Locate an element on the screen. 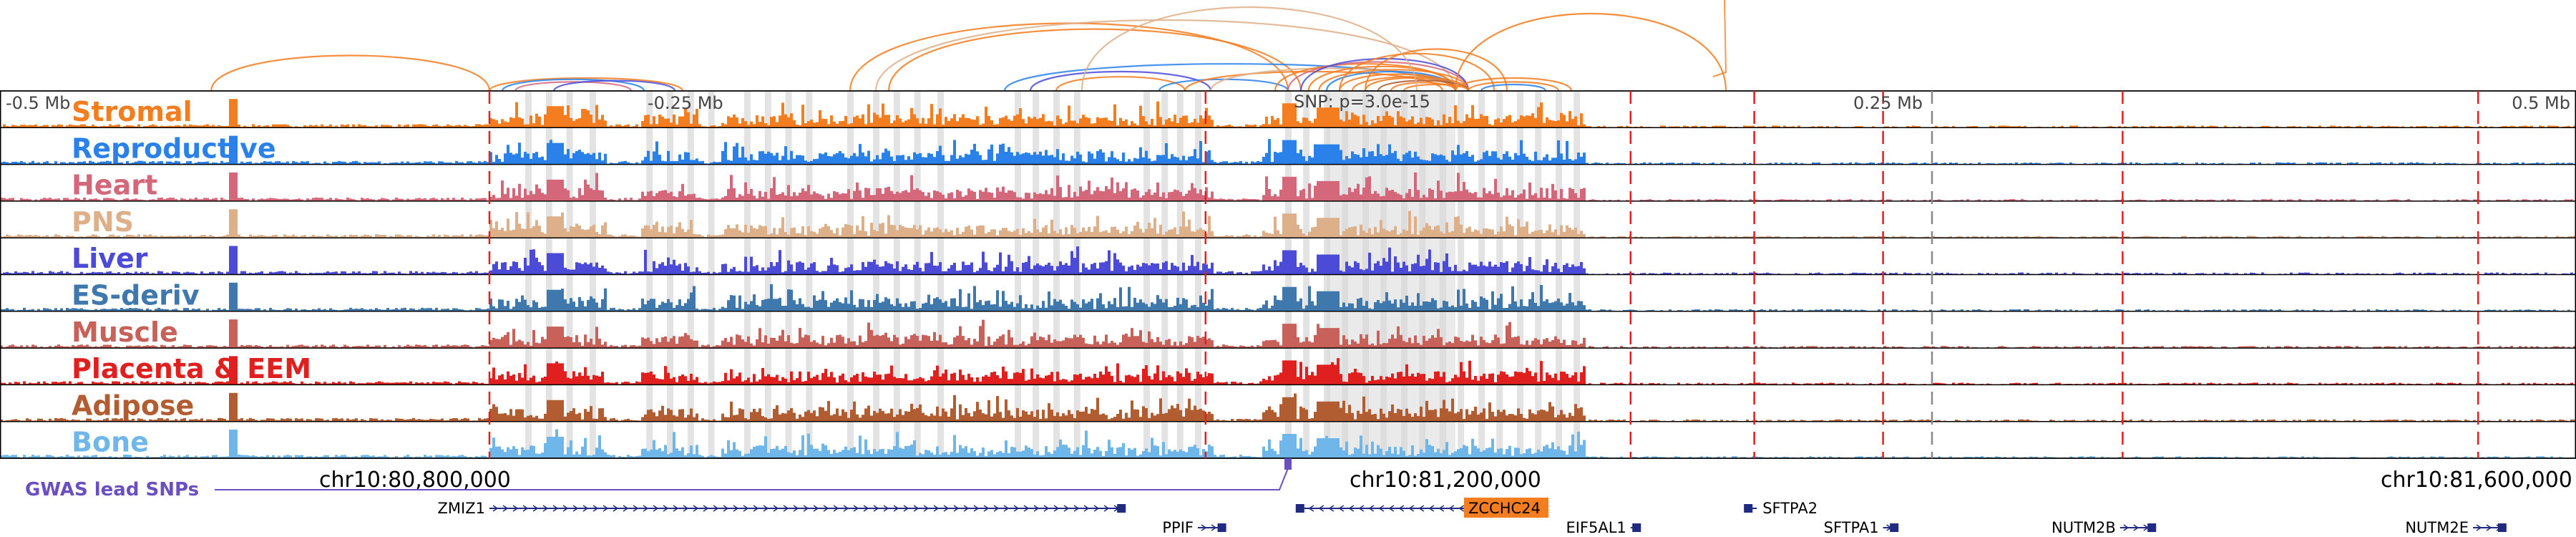 The image size is (2576, 537). coaccessibility-arcs is located at coordinates (968, 46).